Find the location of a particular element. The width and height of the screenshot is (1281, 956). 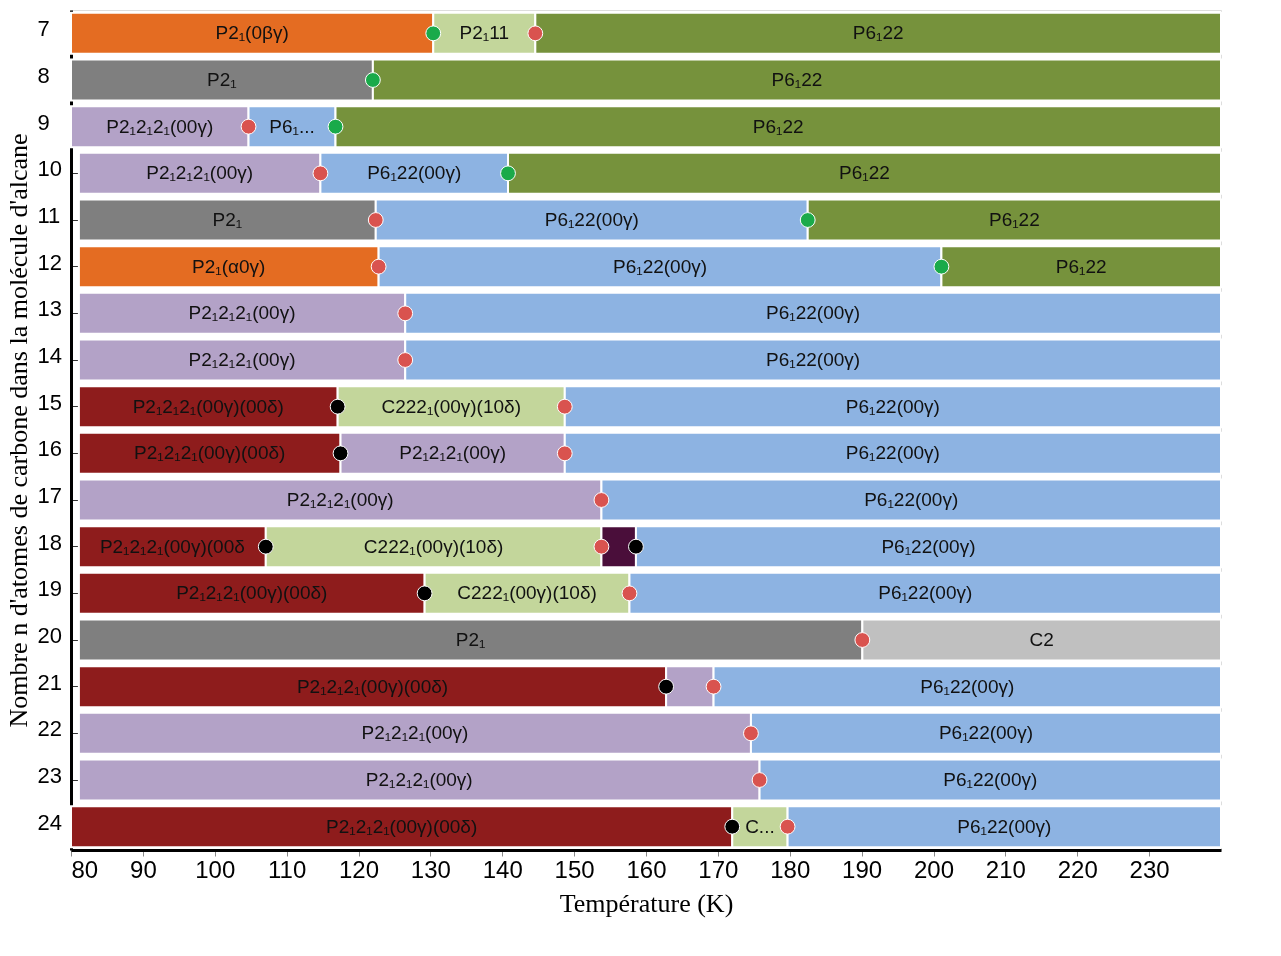

x-tick-label: 120 is located at coordinates (359, 869).